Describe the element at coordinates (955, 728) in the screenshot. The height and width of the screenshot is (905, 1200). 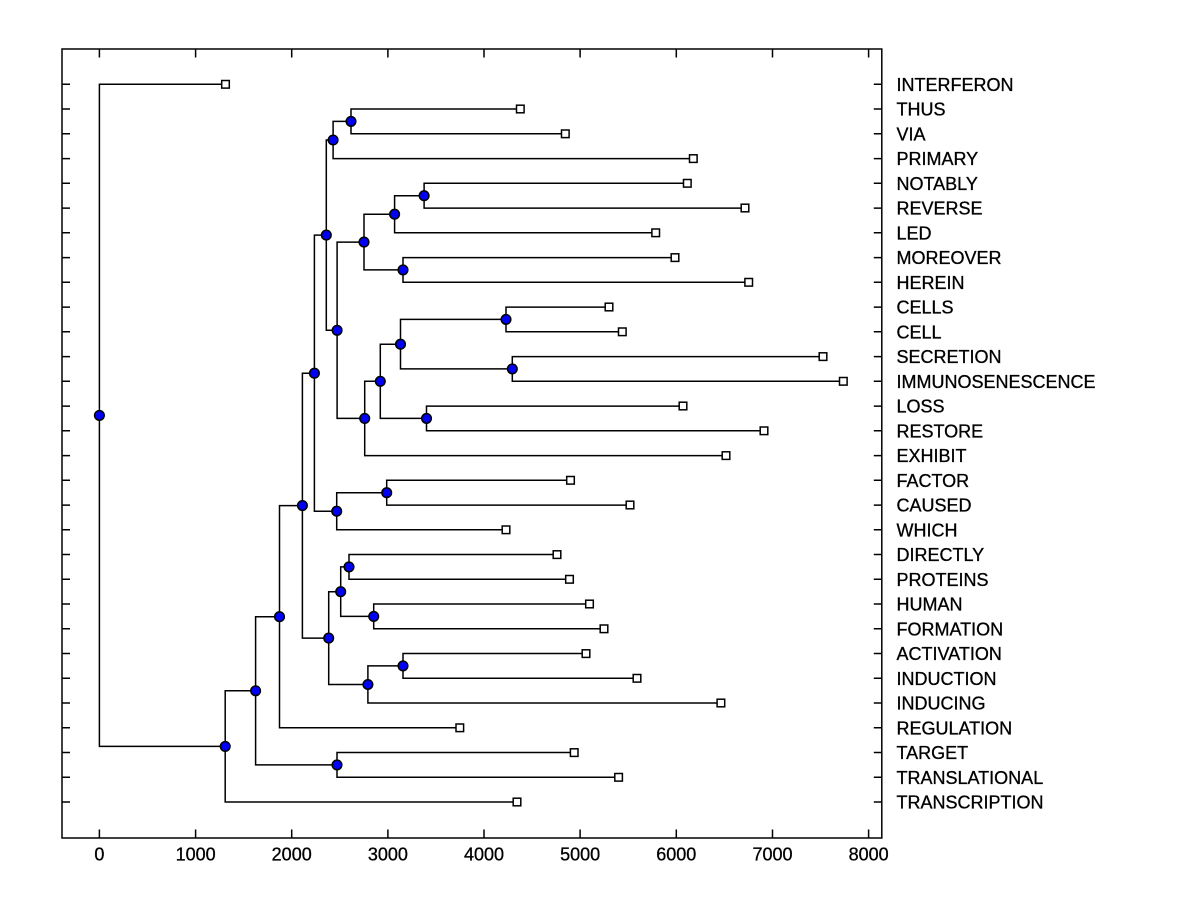
I see `svg-text: REGULATION` at that location.